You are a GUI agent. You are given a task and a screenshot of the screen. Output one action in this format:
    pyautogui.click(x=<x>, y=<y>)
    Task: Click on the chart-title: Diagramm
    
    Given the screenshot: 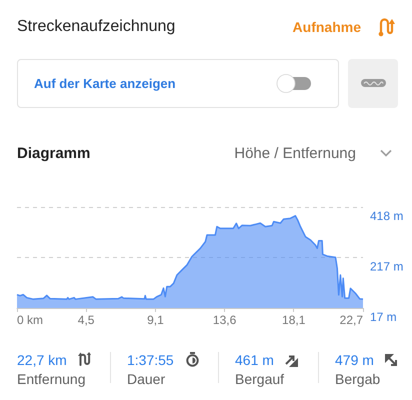 What is the action you would take?
    pyautogui.click(x=53, y=153)
    